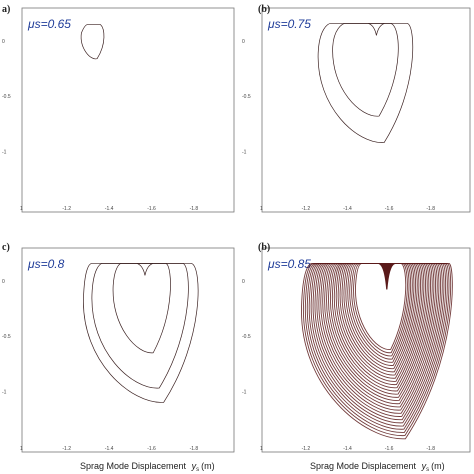 This screenshot has height=474, width=474. What do you see at coordinates (377, 467) in the screenshot?
I see `x-axis-label-right: Sprag Mode Displacement ys (m)` at bounding box center [377, 467].